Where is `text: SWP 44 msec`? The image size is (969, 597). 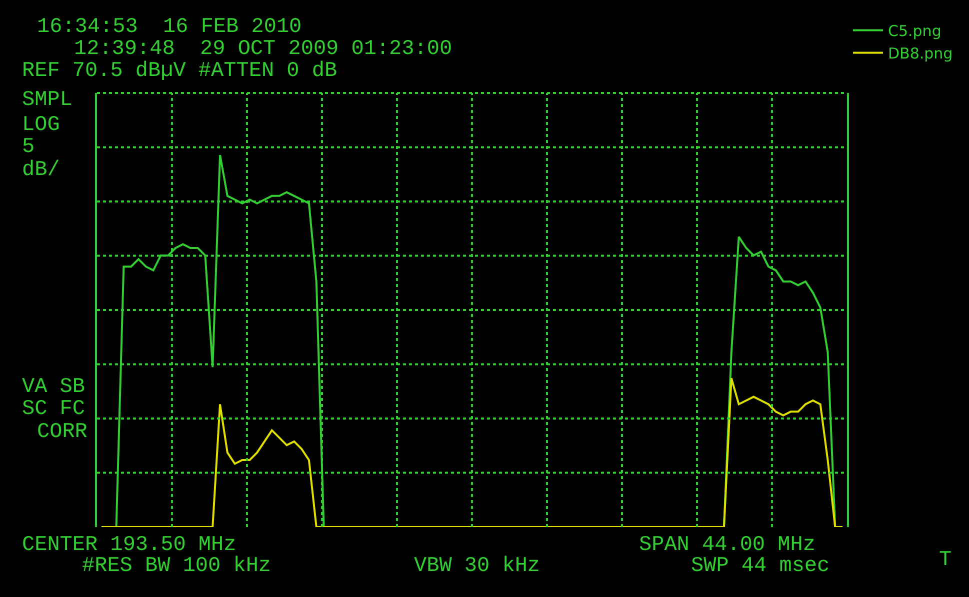 text: SWP 44 msec is located at coordinates (760, 566).